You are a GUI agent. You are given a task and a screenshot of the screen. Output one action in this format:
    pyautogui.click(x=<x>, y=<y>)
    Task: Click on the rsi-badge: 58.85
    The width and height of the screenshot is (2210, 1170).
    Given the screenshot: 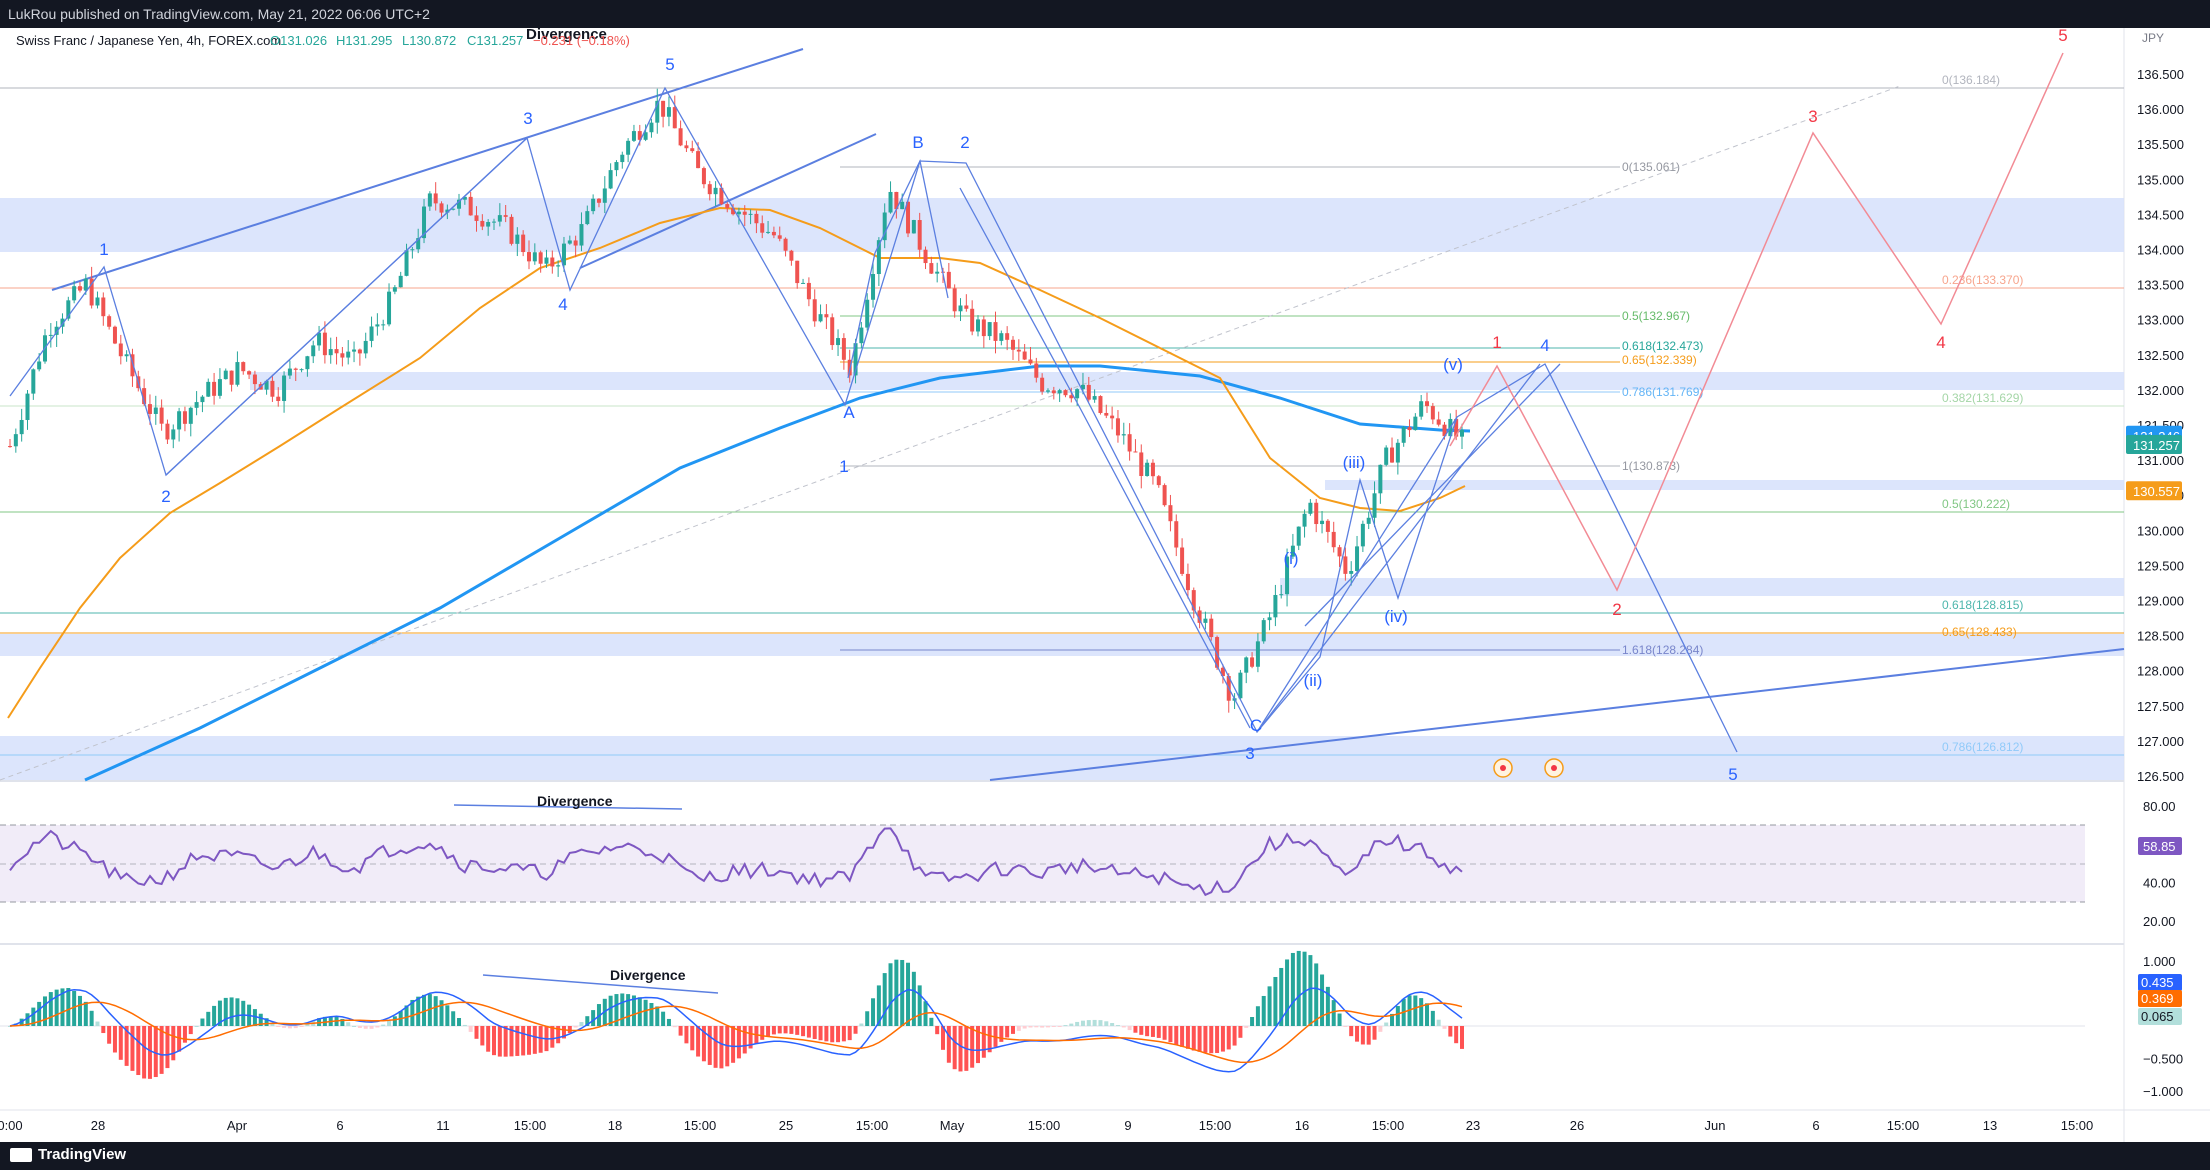 What is the action you would take?
    pyautogui.click(x=2160, y=846)
    